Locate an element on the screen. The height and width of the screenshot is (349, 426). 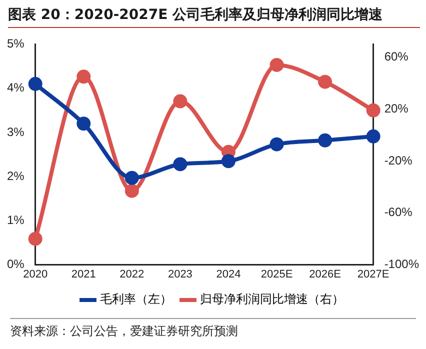
text: 资料来源：公司公告，爱建证券研究所预测 is located at coordinates (213, 329).